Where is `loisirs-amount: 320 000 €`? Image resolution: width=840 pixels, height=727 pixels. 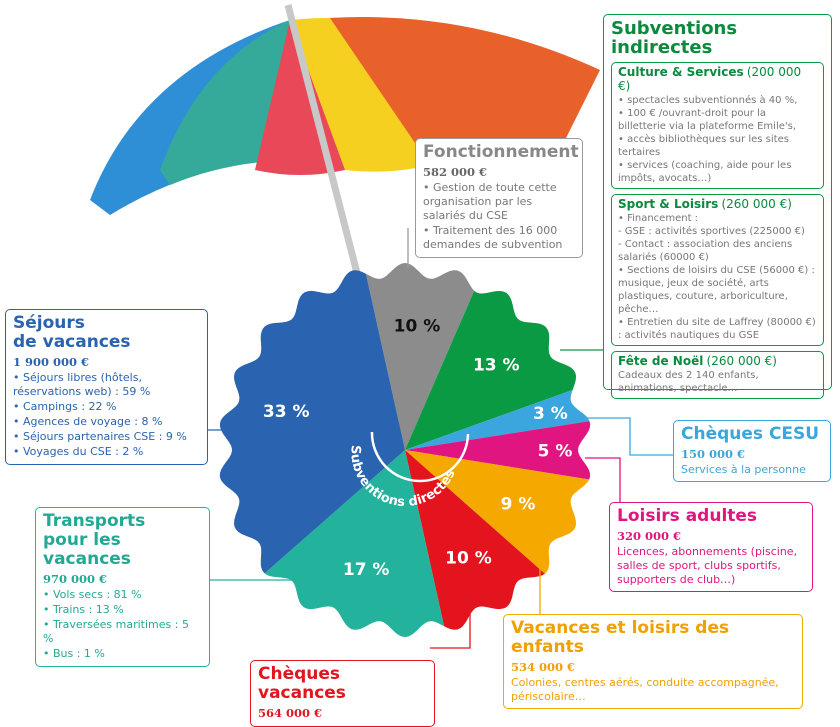 loisirs-amount: 320 000 € is located at coordinates (649, 536).